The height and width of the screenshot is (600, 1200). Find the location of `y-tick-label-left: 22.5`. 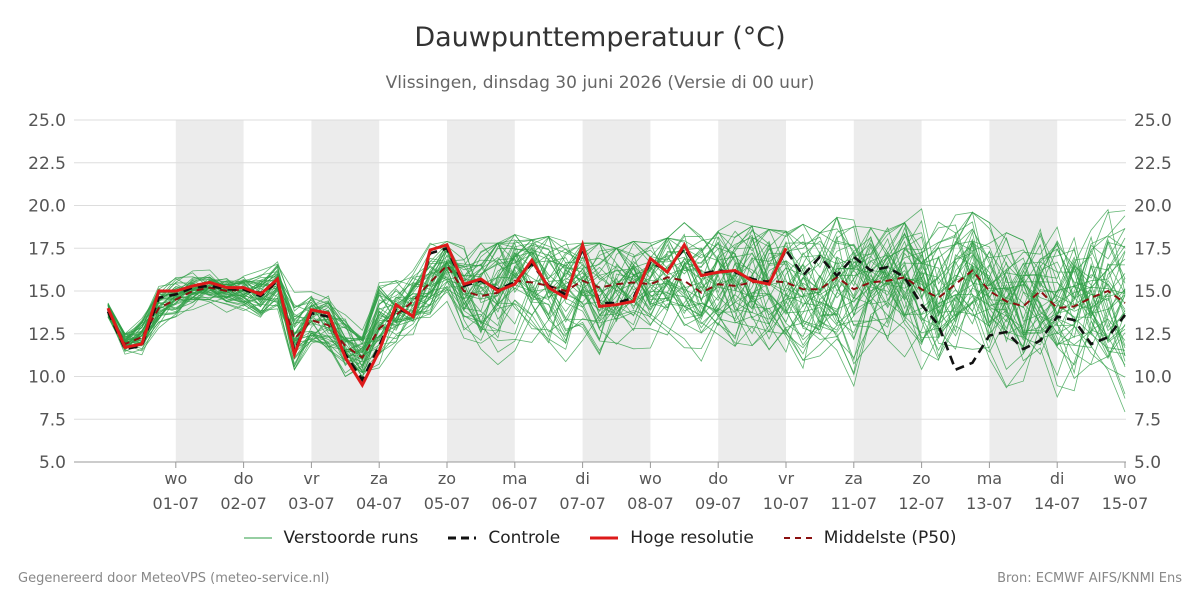

y-tick-label-left: 22.5 is located at coordinates (47, 164).